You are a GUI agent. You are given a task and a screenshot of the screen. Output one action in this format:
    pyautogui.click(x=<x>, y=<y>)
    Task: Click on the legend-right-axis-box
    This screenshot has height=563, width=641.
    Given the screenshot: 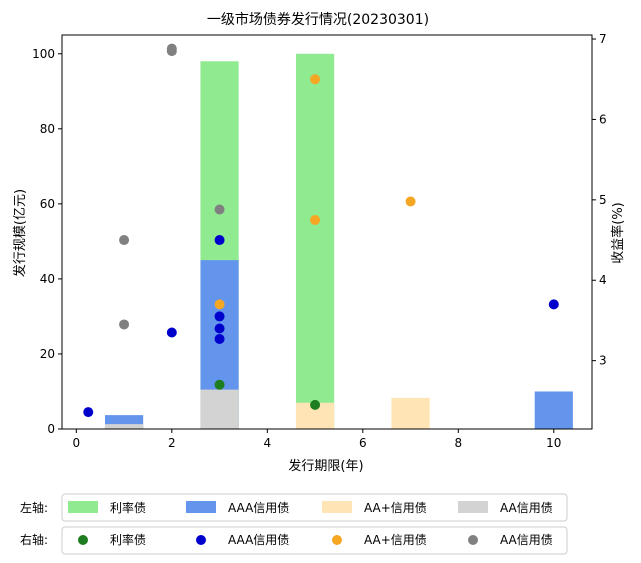 What is the action you would take?
    pyautogui.click(x=314, y=540)
    